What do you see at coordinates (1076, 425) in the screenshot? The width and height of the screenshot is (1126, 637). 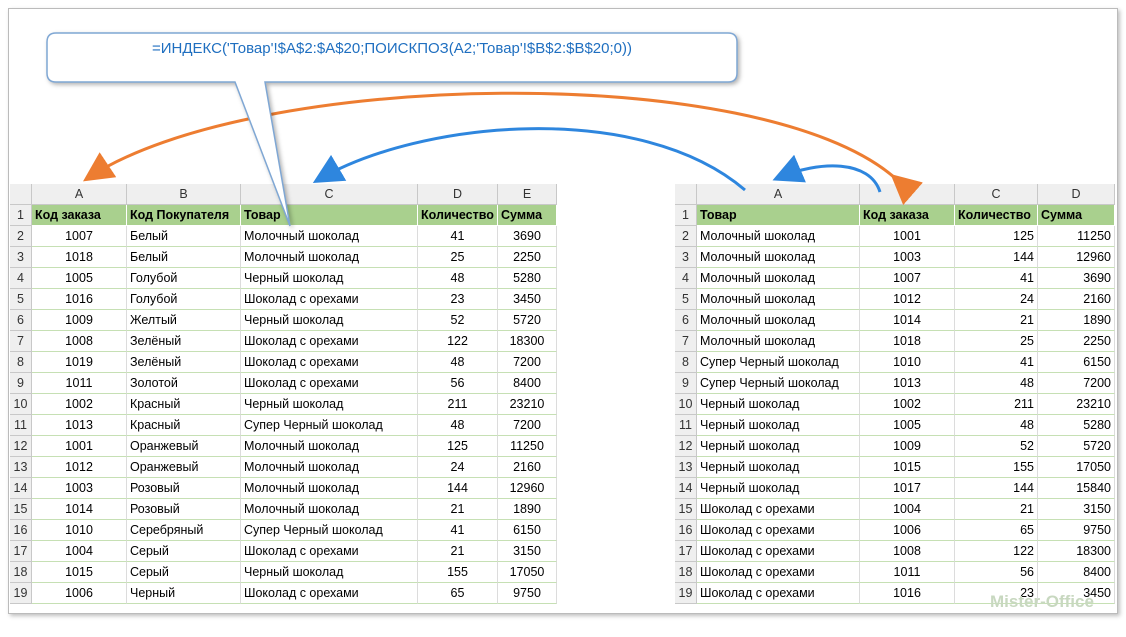 I see `table-cell: 5280` at bounding box center [1076, 425].